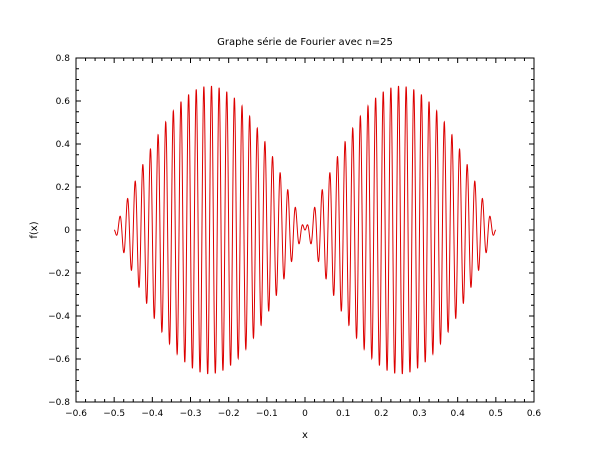 The height and width of the screenshot is (460, 610). Describe the element at coordinates (63, 188) in the screenshot. I see `y-tick-label: 0.2` at that location.